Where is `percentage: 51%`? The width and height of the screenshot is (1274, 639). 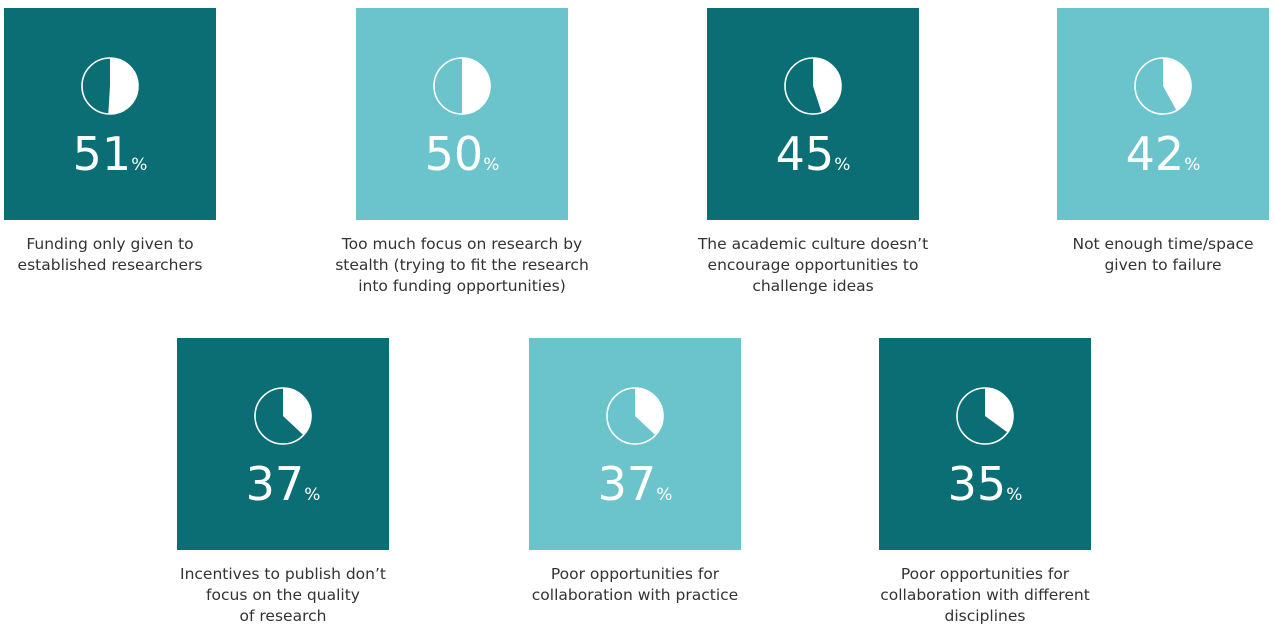
percentage: 51% is located at coordinates (110, 159).